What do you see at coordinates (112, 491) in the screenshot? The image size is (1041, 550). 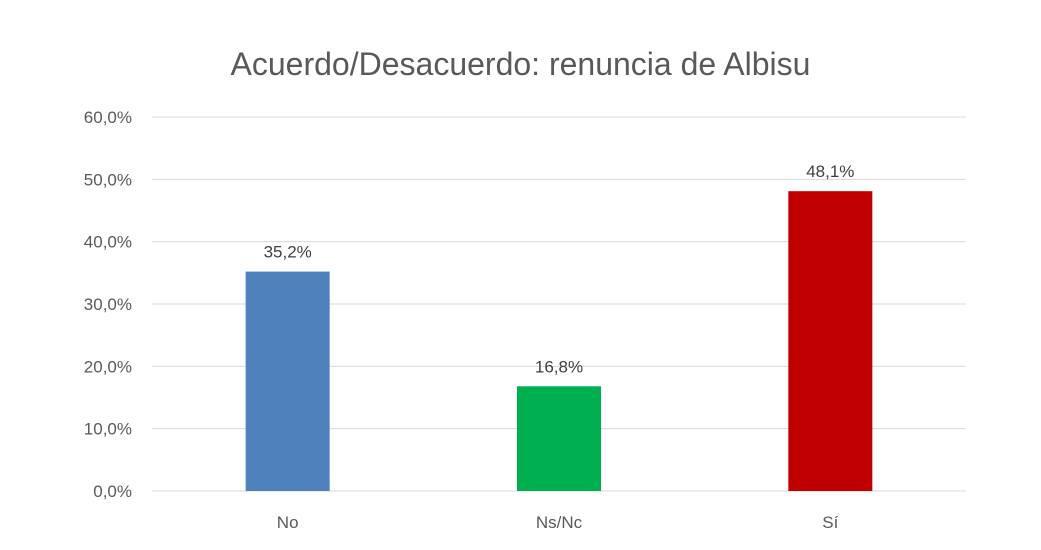 I see `y-tick-label: 0,0%` at bounding box center [112, 491].